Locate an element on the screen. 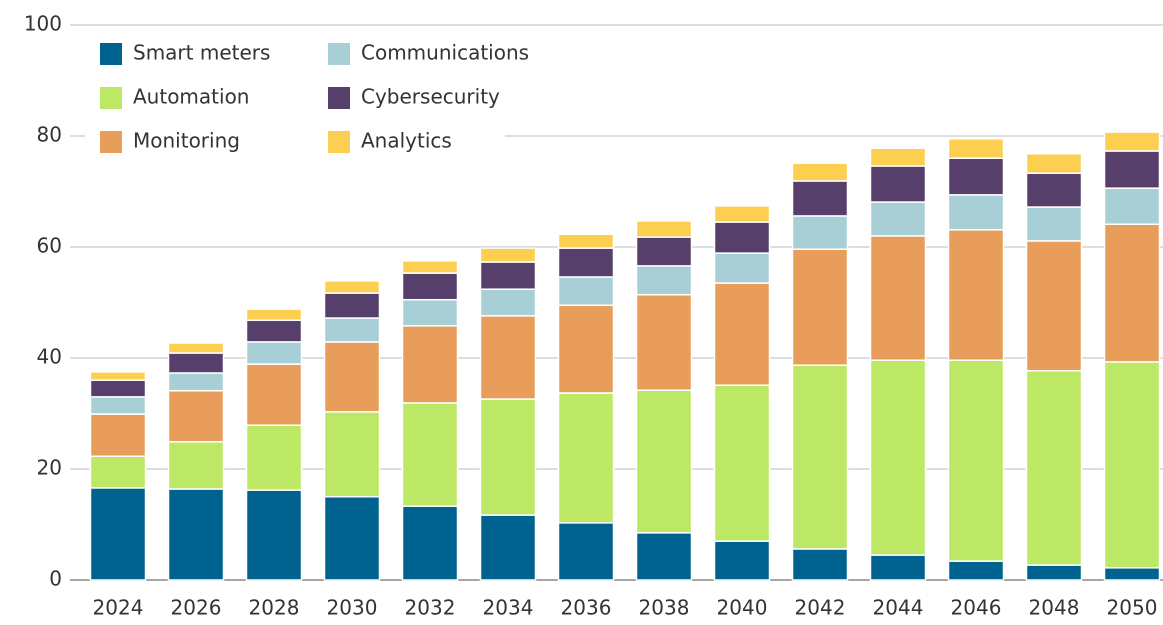 The width and height of the screenshot is (1163, 625). legend-label: Smart meters is located at coordinates (201, 53).